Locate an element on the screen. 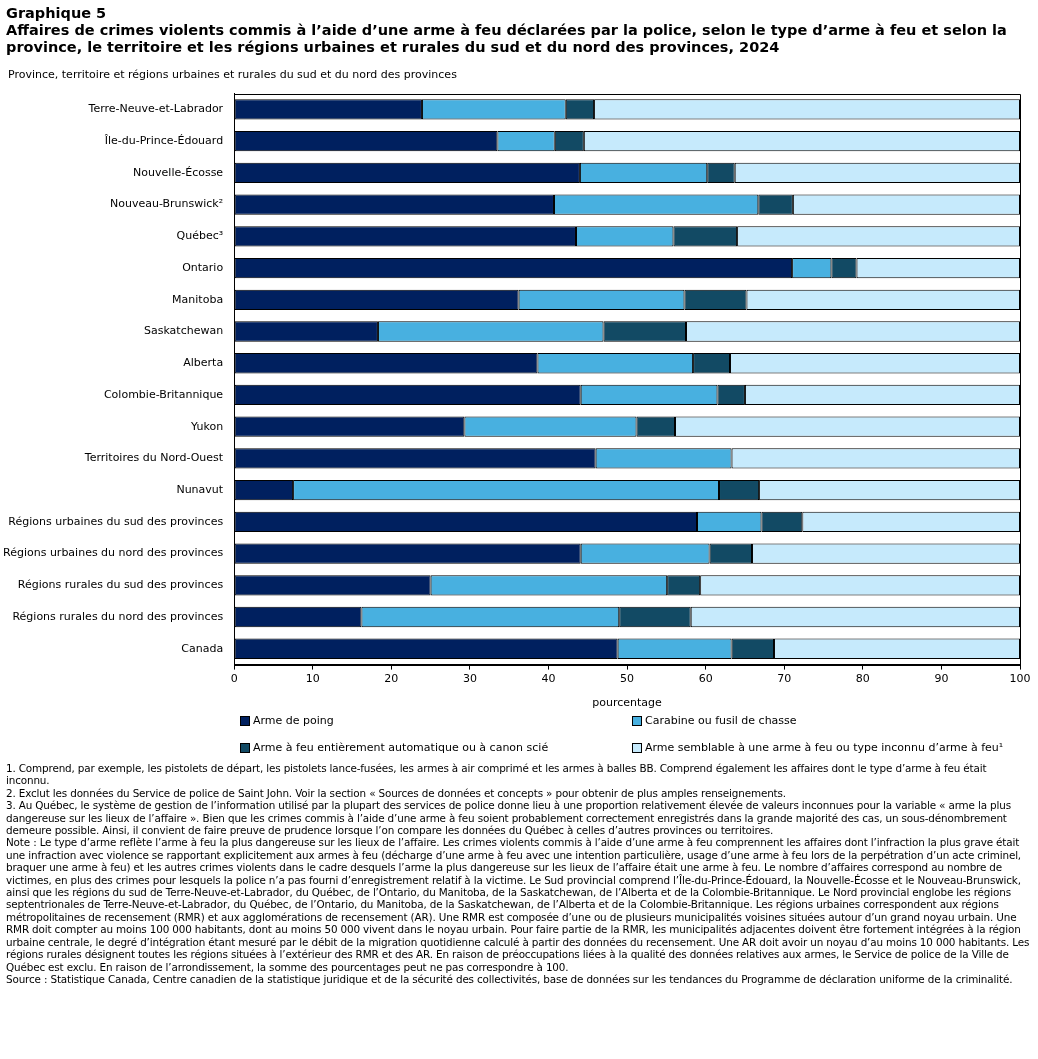 The height and width of the screenshot is (1059, 1038). y-tick-label: Territoires du Nord-Ouest is located at coordinates (153, 458).